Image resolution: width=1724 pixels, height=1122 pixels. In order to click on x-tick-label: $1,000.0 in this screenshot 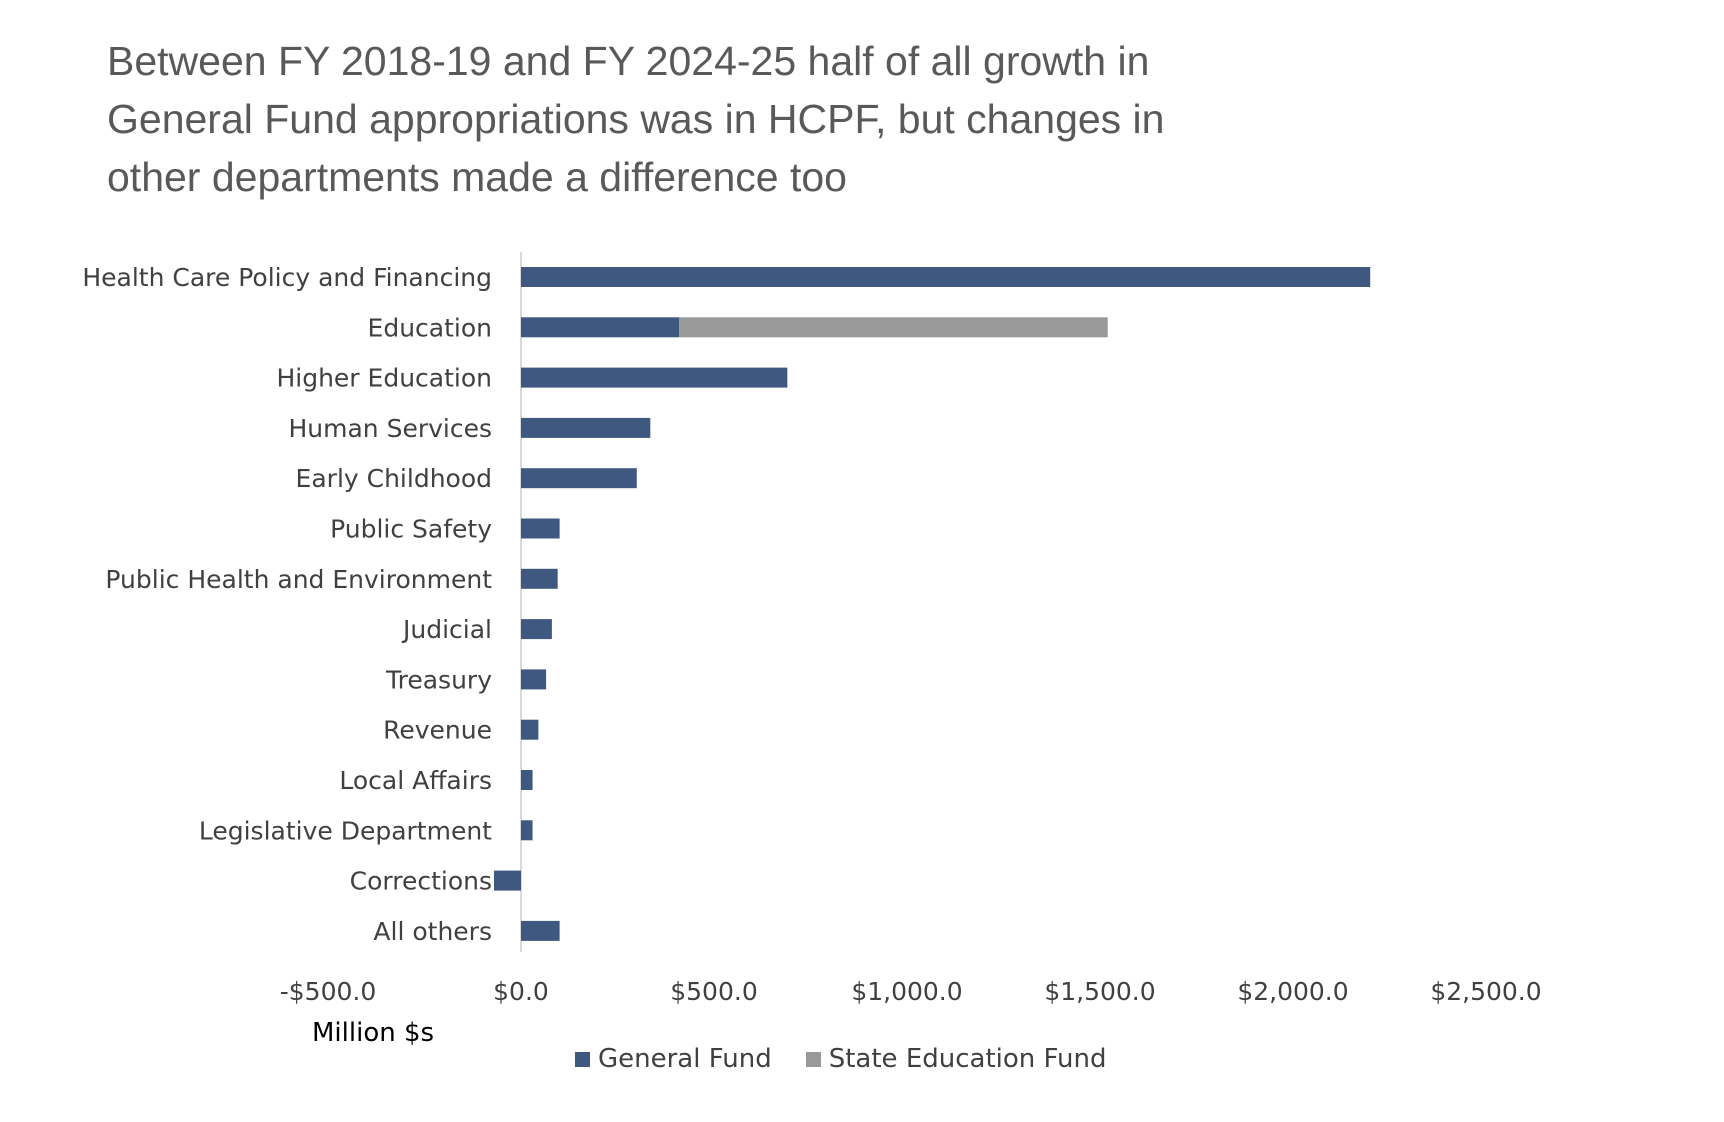, I will do `click(906, 991)`.